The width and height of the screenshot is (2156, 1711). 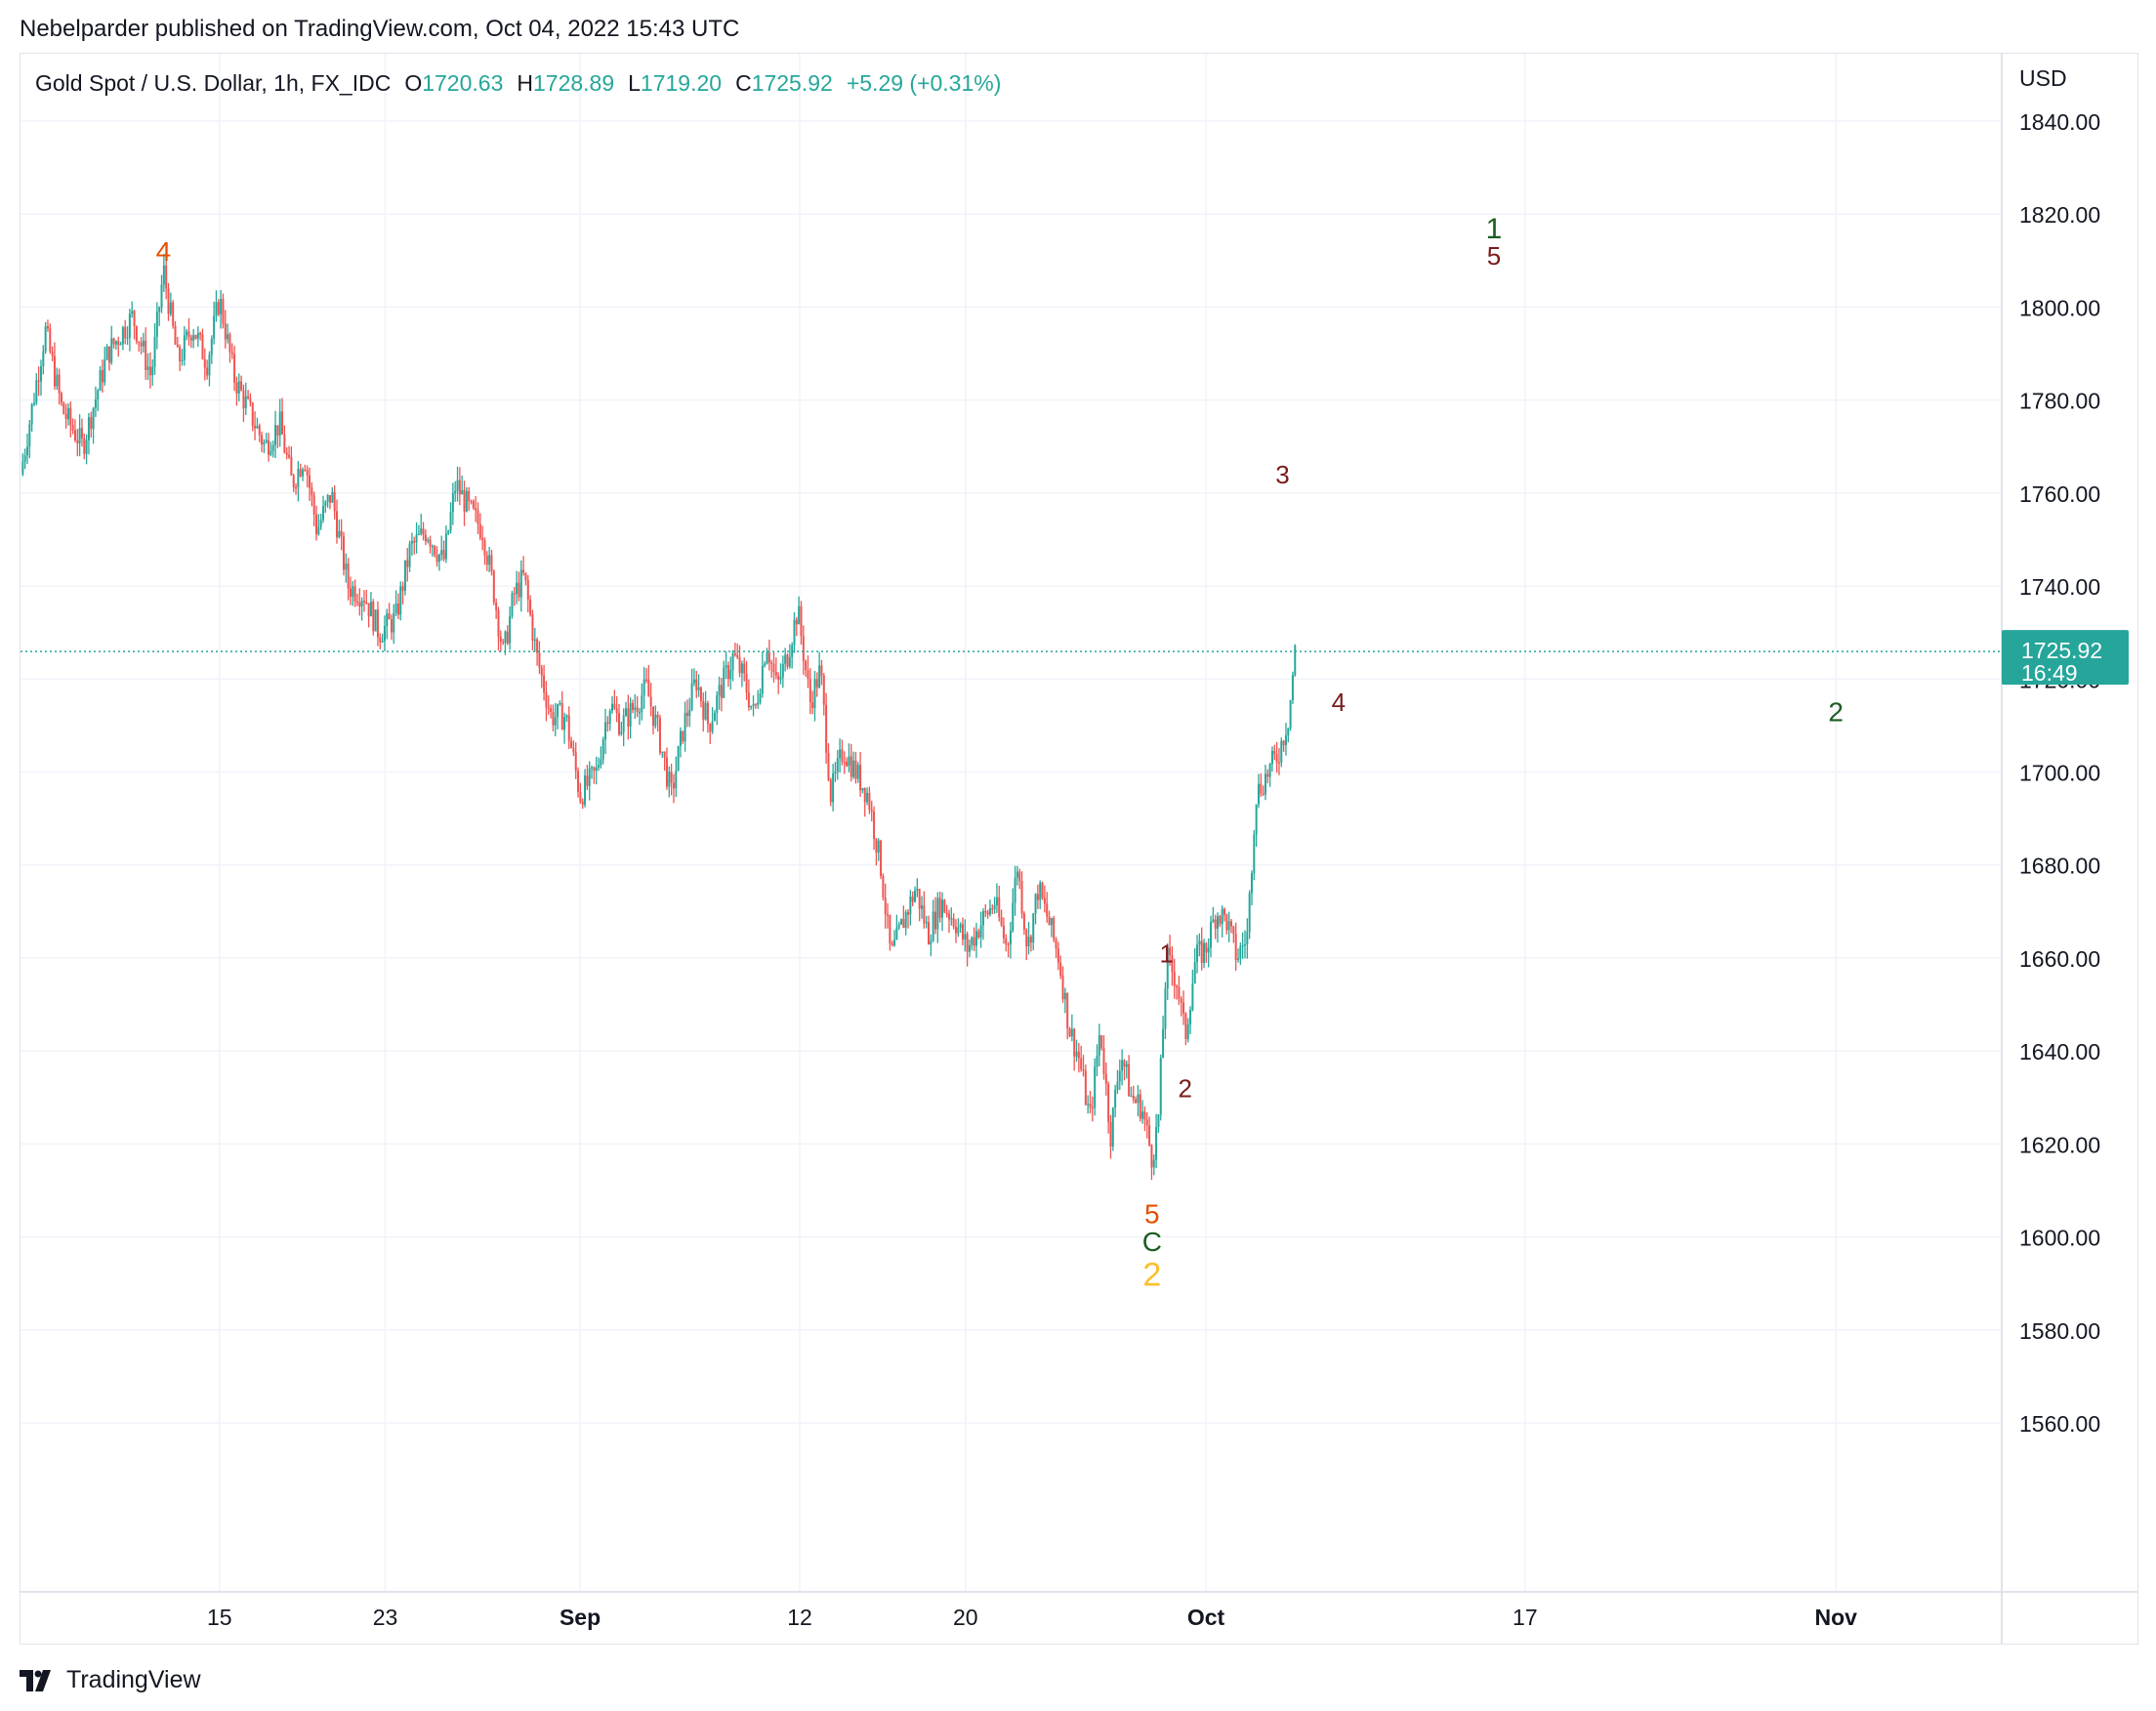 What do you see at coordinates (1339, 703) in the screenshot?
I see `wave-label: 4` at bounding box center [1339, 703].